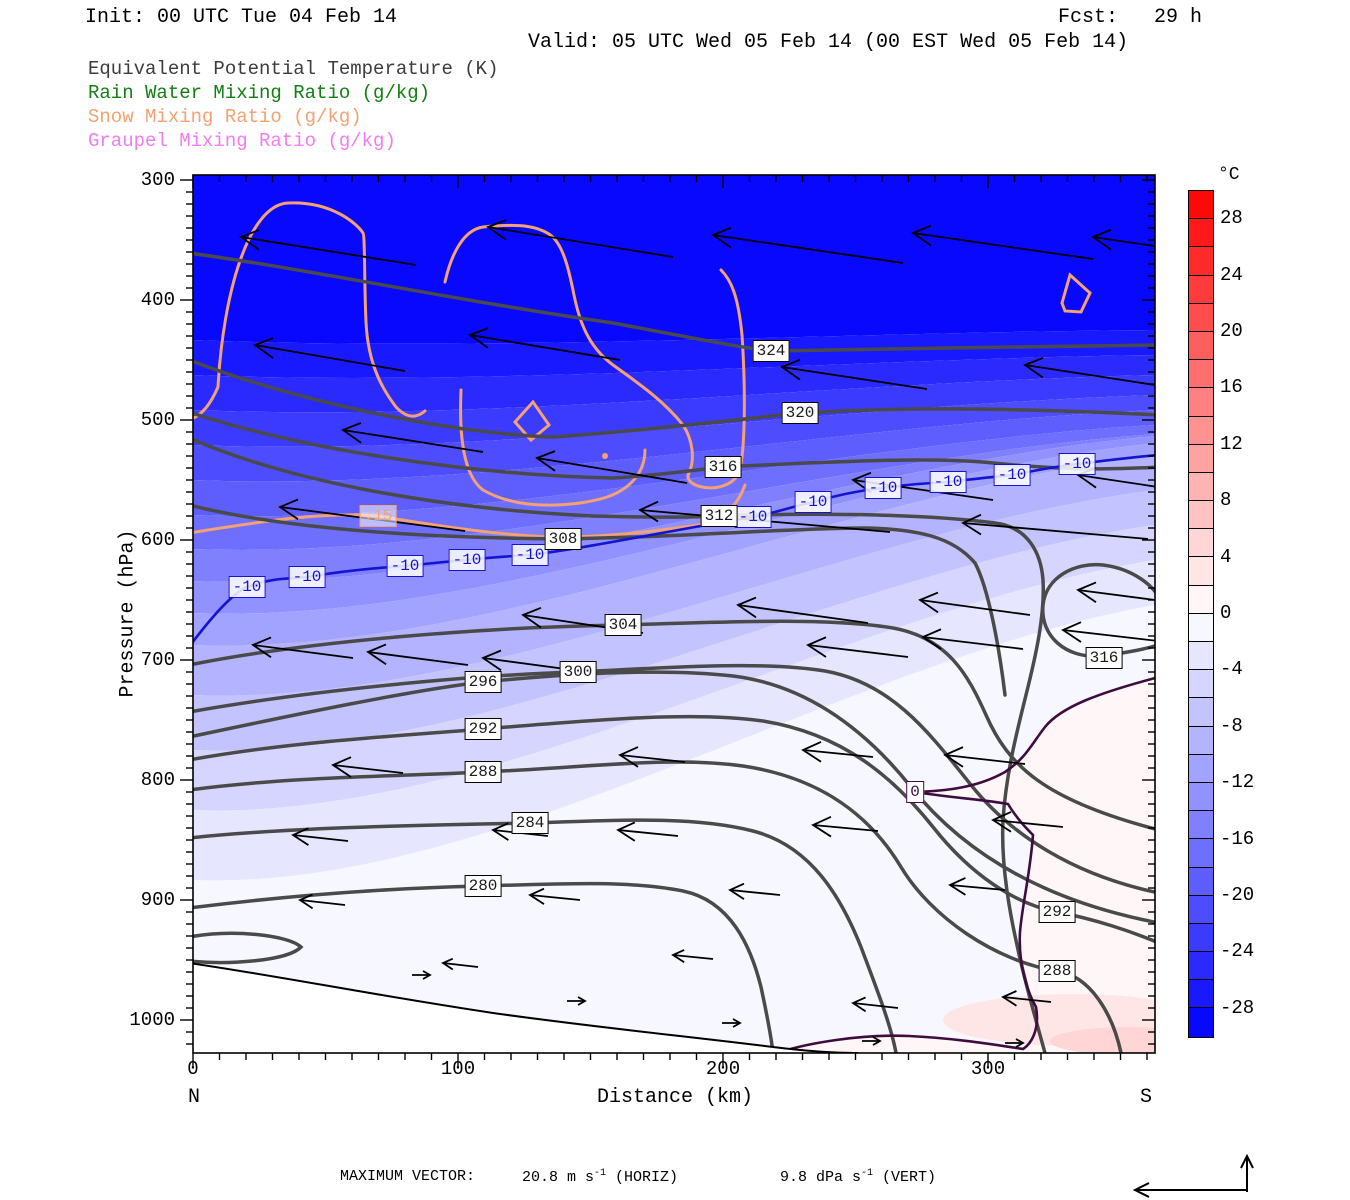 Image resolution: width=1350 pixels, height=1200 pixels. Describe the element at coordinates (157, 780) in the screenshot. I see `y-tick-label: 800` at that location.